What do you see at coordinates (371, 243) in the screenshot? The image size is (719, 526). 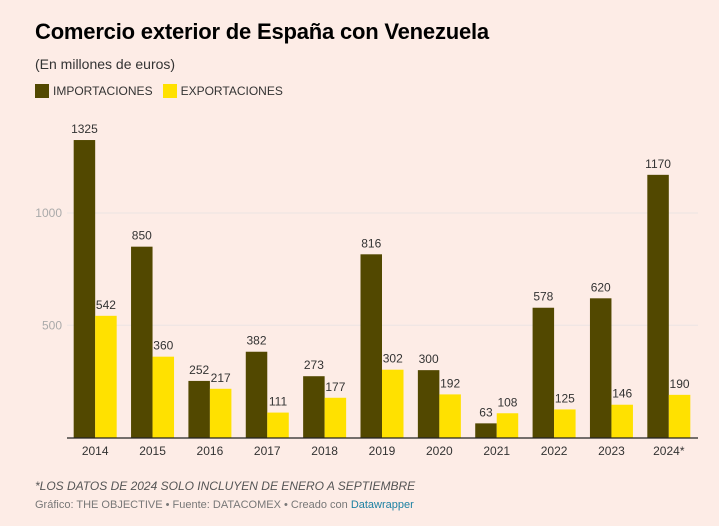 I see `value-label-importaciones-2019: 816` at bounding box center [371, 243].